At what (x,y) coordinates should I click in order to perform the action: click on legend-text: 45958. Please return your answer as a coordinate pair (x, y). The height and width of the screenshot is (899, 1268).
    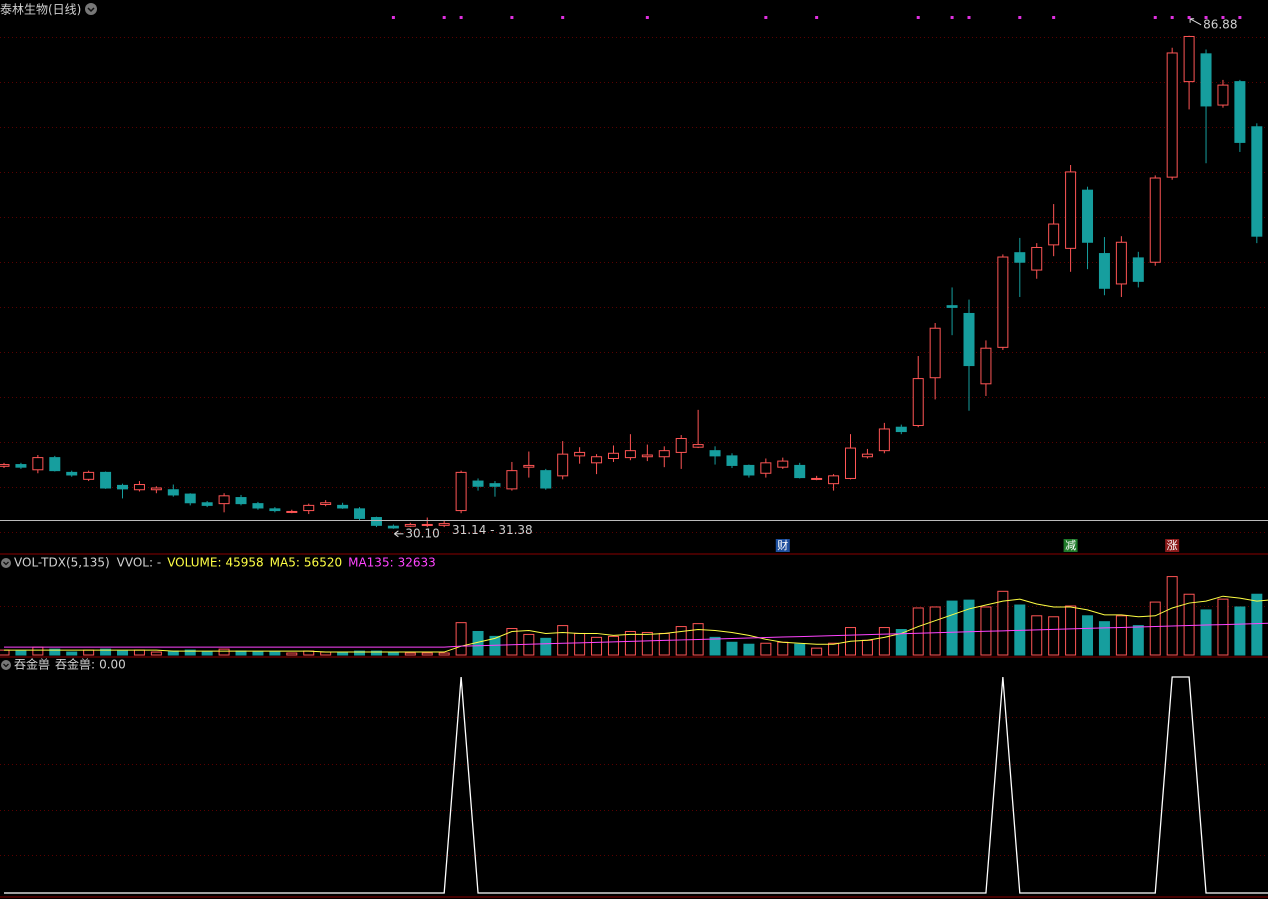
    Looking at the image, I should click on (244, 563).